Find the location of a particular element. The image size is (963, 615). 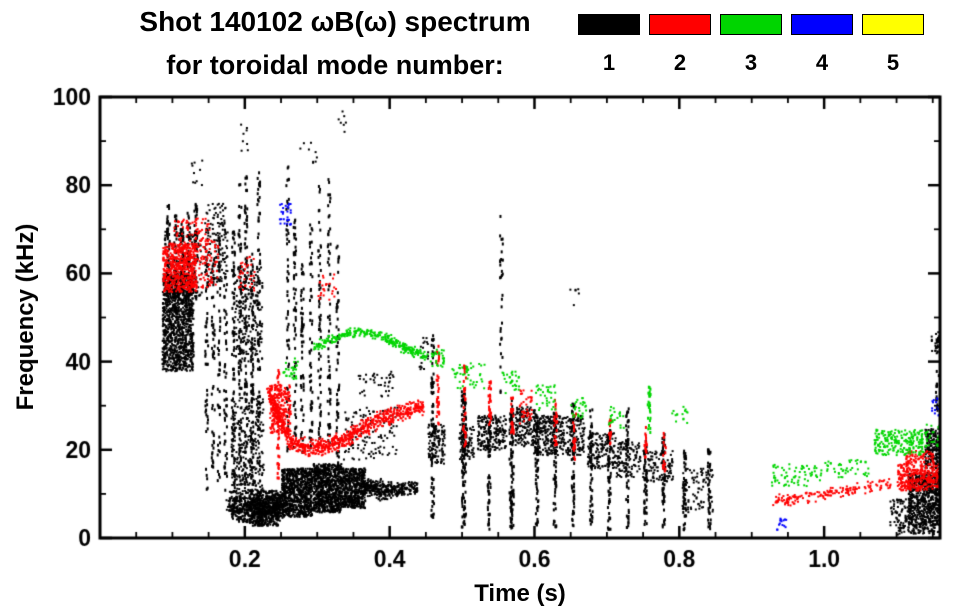

legend-entry-mode-1: 1 is located at coordinates (609, 45).